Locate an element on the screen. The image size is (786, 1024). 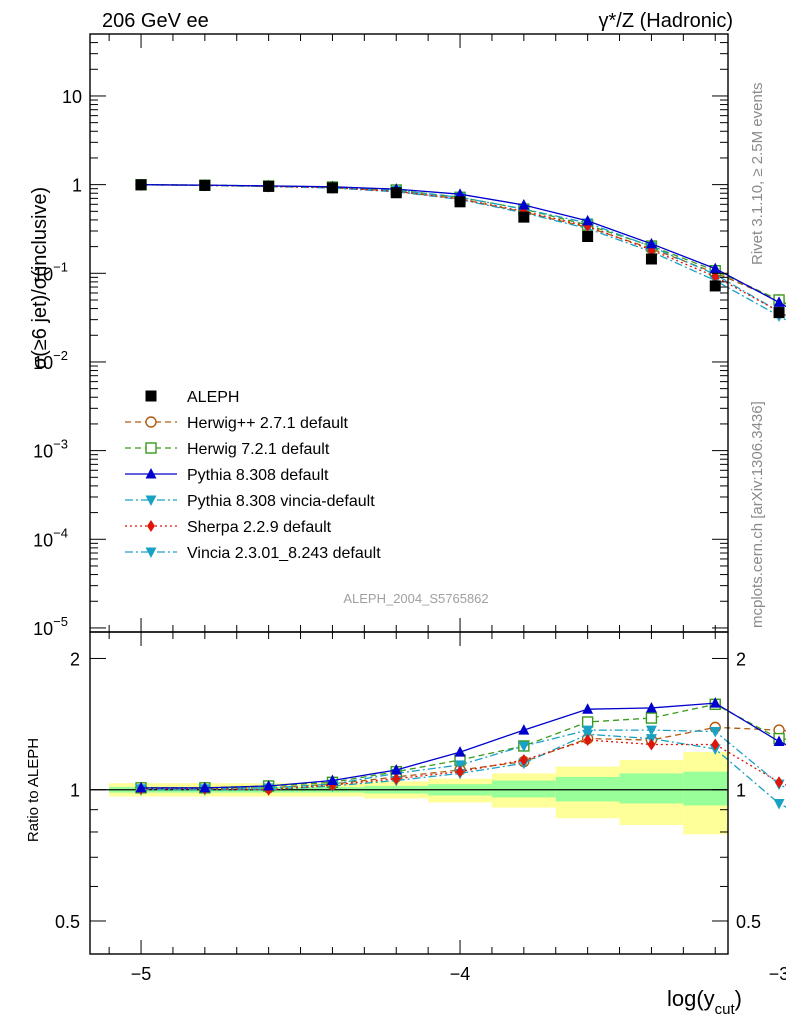
main-y-axis-label: σ(≥6 jet)/σ(inclusive) is located at coordinates (40, 278).